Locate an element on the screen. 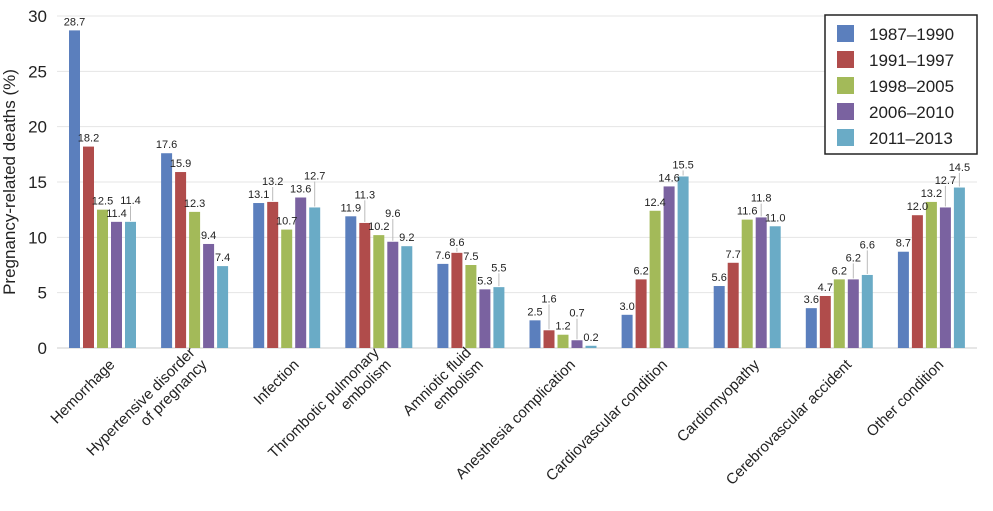  x-tick-label-line: Infection is located at coordinates (276, 382).